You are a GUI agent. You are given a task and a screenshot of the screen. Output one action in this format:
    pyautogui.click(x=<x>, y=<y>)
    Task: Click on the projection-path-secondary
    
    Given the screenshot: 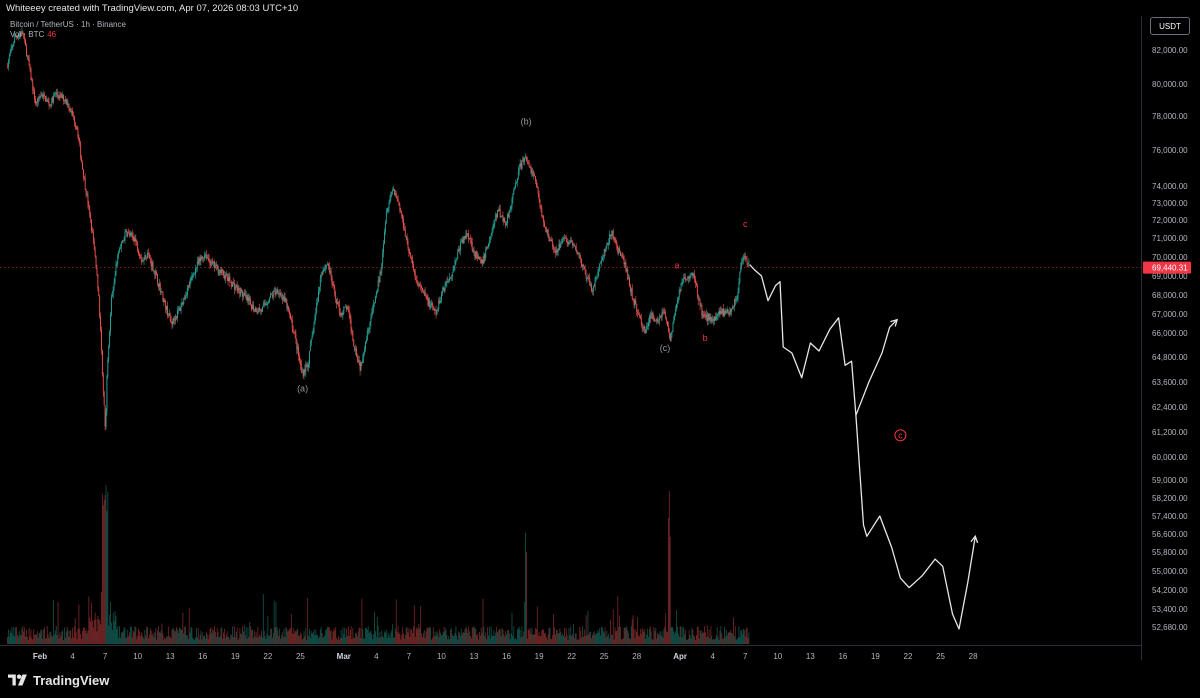 What is the action you would take?
    pyautogui.click(x=915, y=522)
    